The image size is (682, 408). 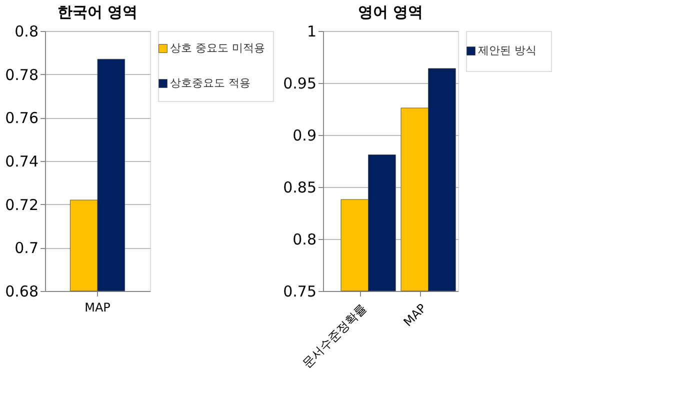 I want to click on y-tick-label: 0.74, so click(x=21, y=161).